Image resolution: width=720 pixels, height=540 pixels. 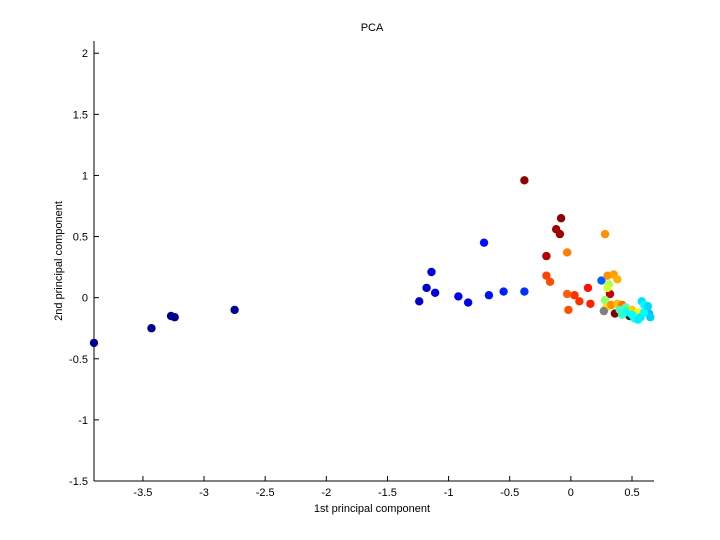 What do you see at coordinates (372, 509) in the screenshot?
I see `x-axis-title: 1st principal component` at bounding box center [372, 509].